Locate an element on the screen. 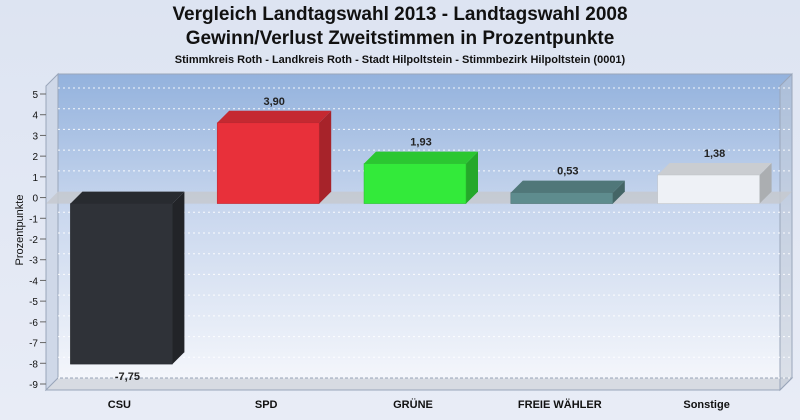 Image resolution: width=800 pixels, height=420 pixels. data-label: 1,93 is located at coordinates (420, 143).